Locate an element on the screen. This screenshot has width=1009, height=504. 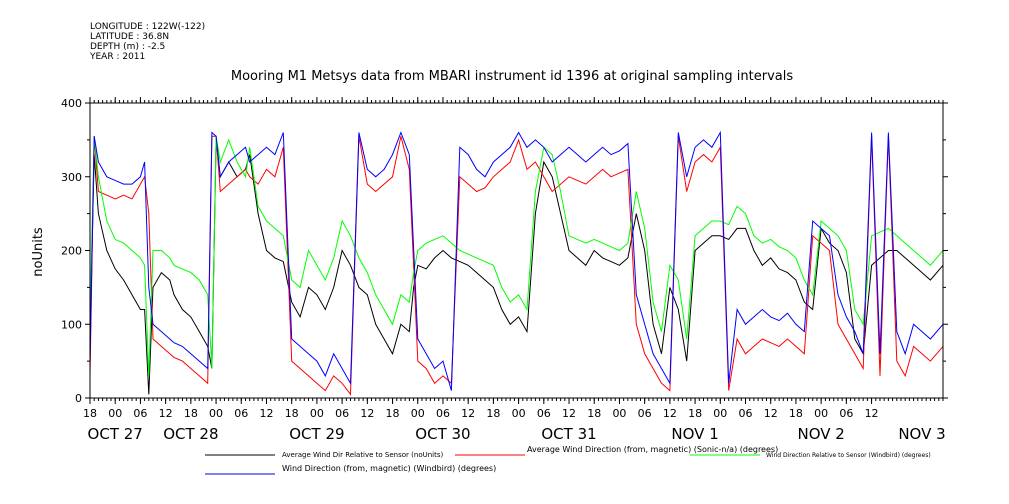
x-date-label: NOV 3 is located at coordinates (921, 434).